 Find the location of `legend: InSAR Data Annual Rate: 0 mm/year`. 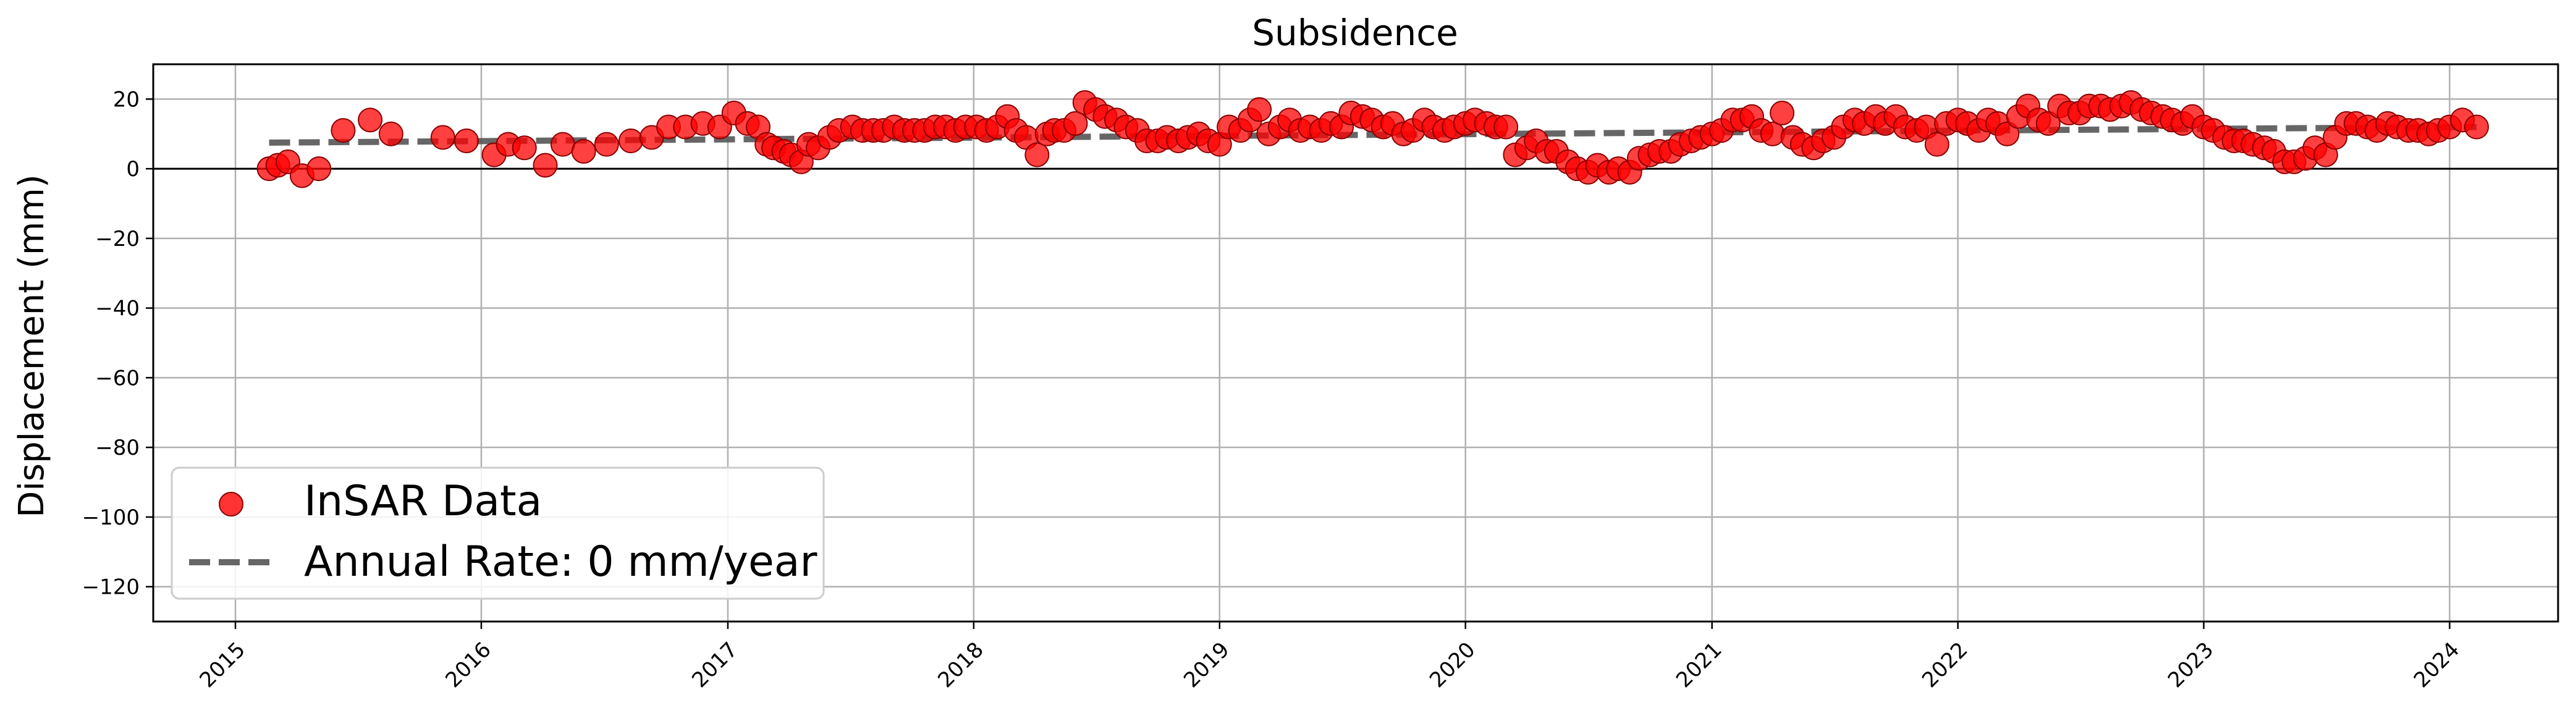

legend: InSAR Data Annual Rate: 0 mm/year is located at coordinates (498, 533).